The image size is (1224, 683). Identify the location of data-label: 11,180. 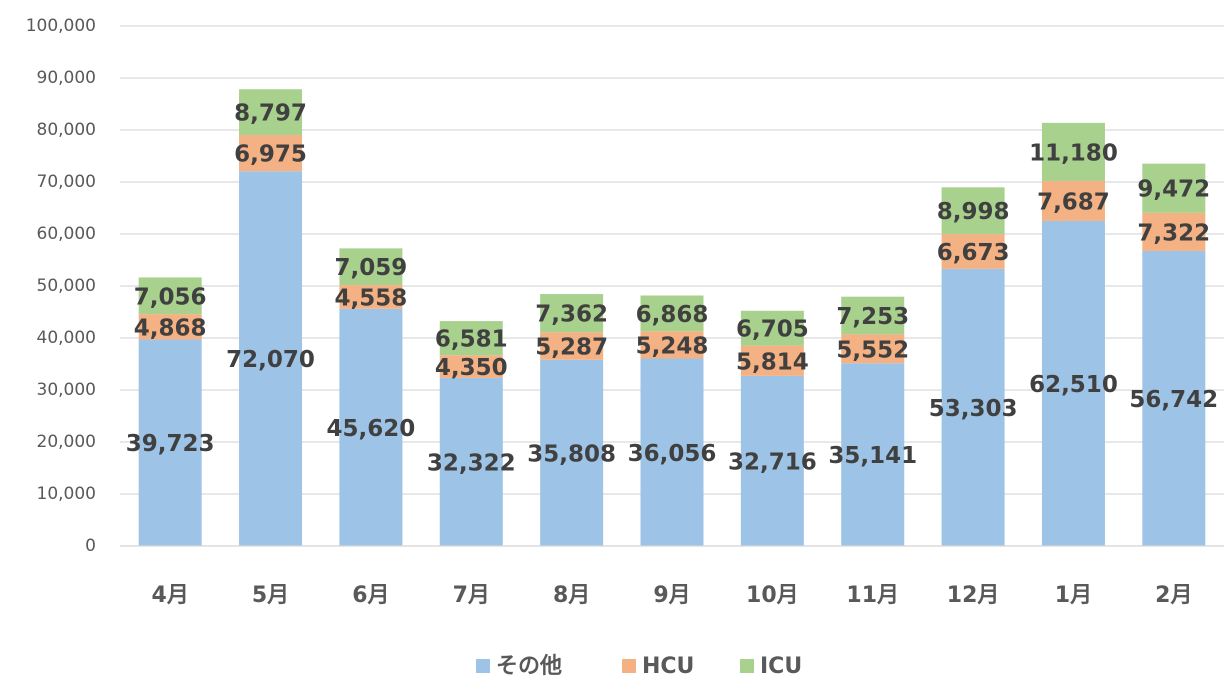
(1073, 153).